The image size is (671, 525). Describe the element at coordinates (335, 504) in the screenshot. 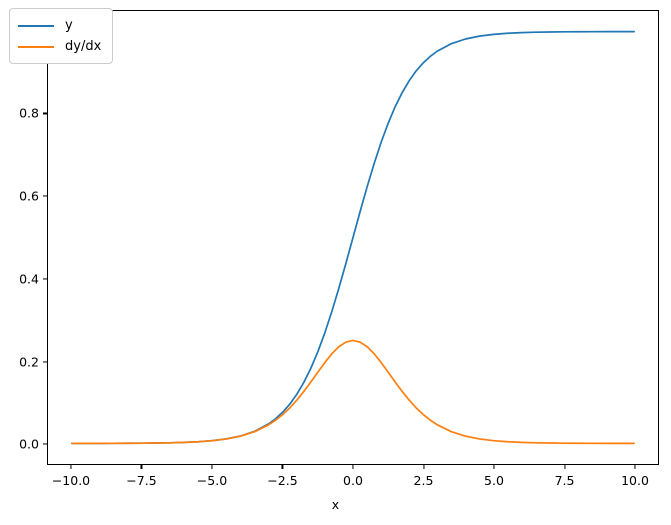

I see `x-axis-label: x` at that location.